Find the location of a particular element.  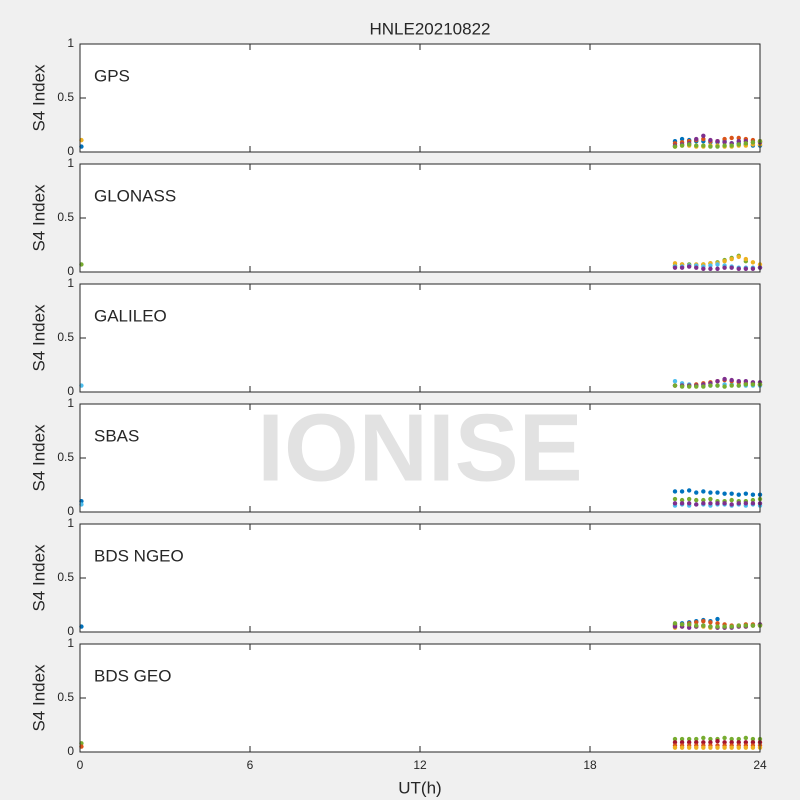

y-tick-label: 1 is located at coordinates (70, 643).